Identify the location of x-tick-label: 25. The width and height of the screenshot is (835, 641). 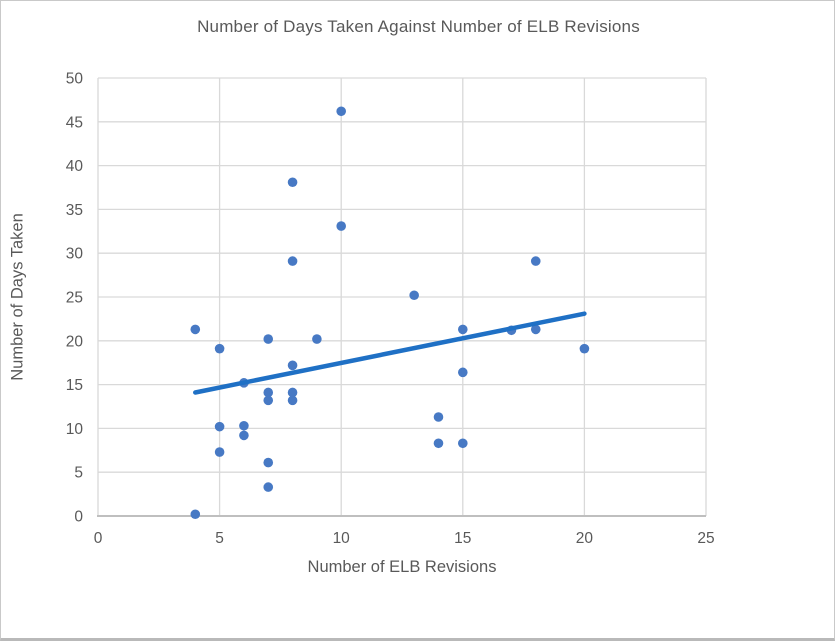
(705, 538).